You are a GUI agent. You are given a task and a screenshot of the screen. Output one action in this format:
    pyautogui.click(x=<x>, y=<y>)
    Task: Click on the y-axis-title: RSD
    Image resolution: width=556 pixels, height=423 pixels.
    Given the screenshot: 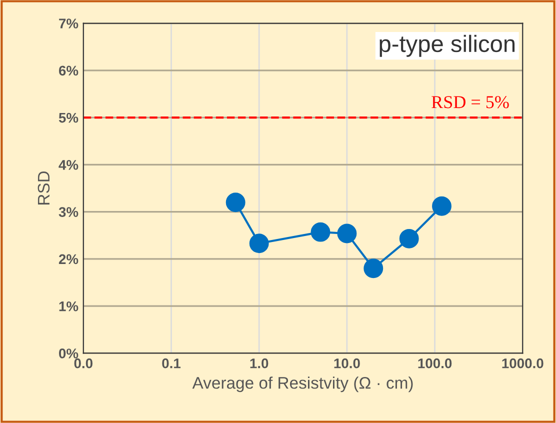 What is the action you would take?
    pyautogui.click(x=44, y=187)
    